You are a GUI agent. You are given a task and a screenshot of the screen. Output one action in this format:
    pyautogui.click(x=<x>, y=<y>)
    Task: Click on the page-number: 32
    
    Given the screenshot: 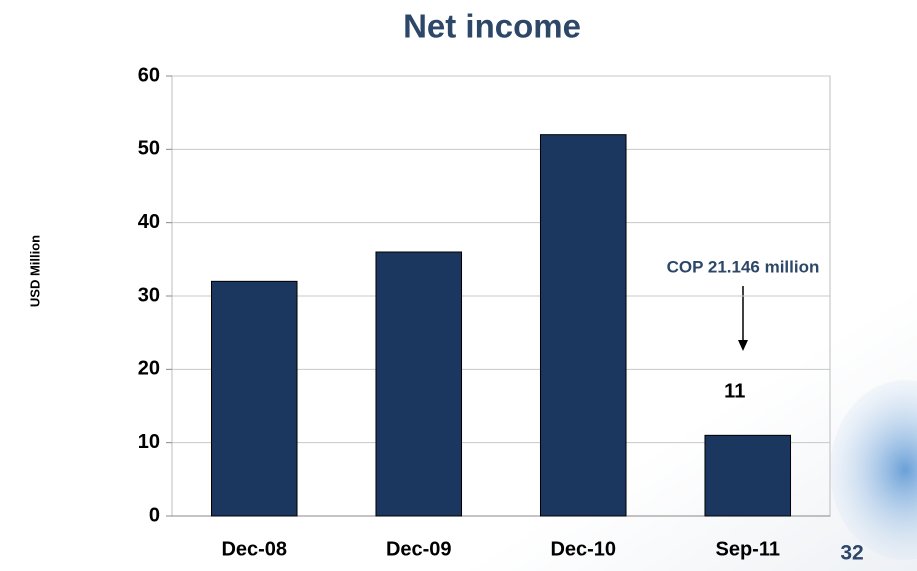 What is the action you would take?
    pyautogui.click(x=851, y=553)
    